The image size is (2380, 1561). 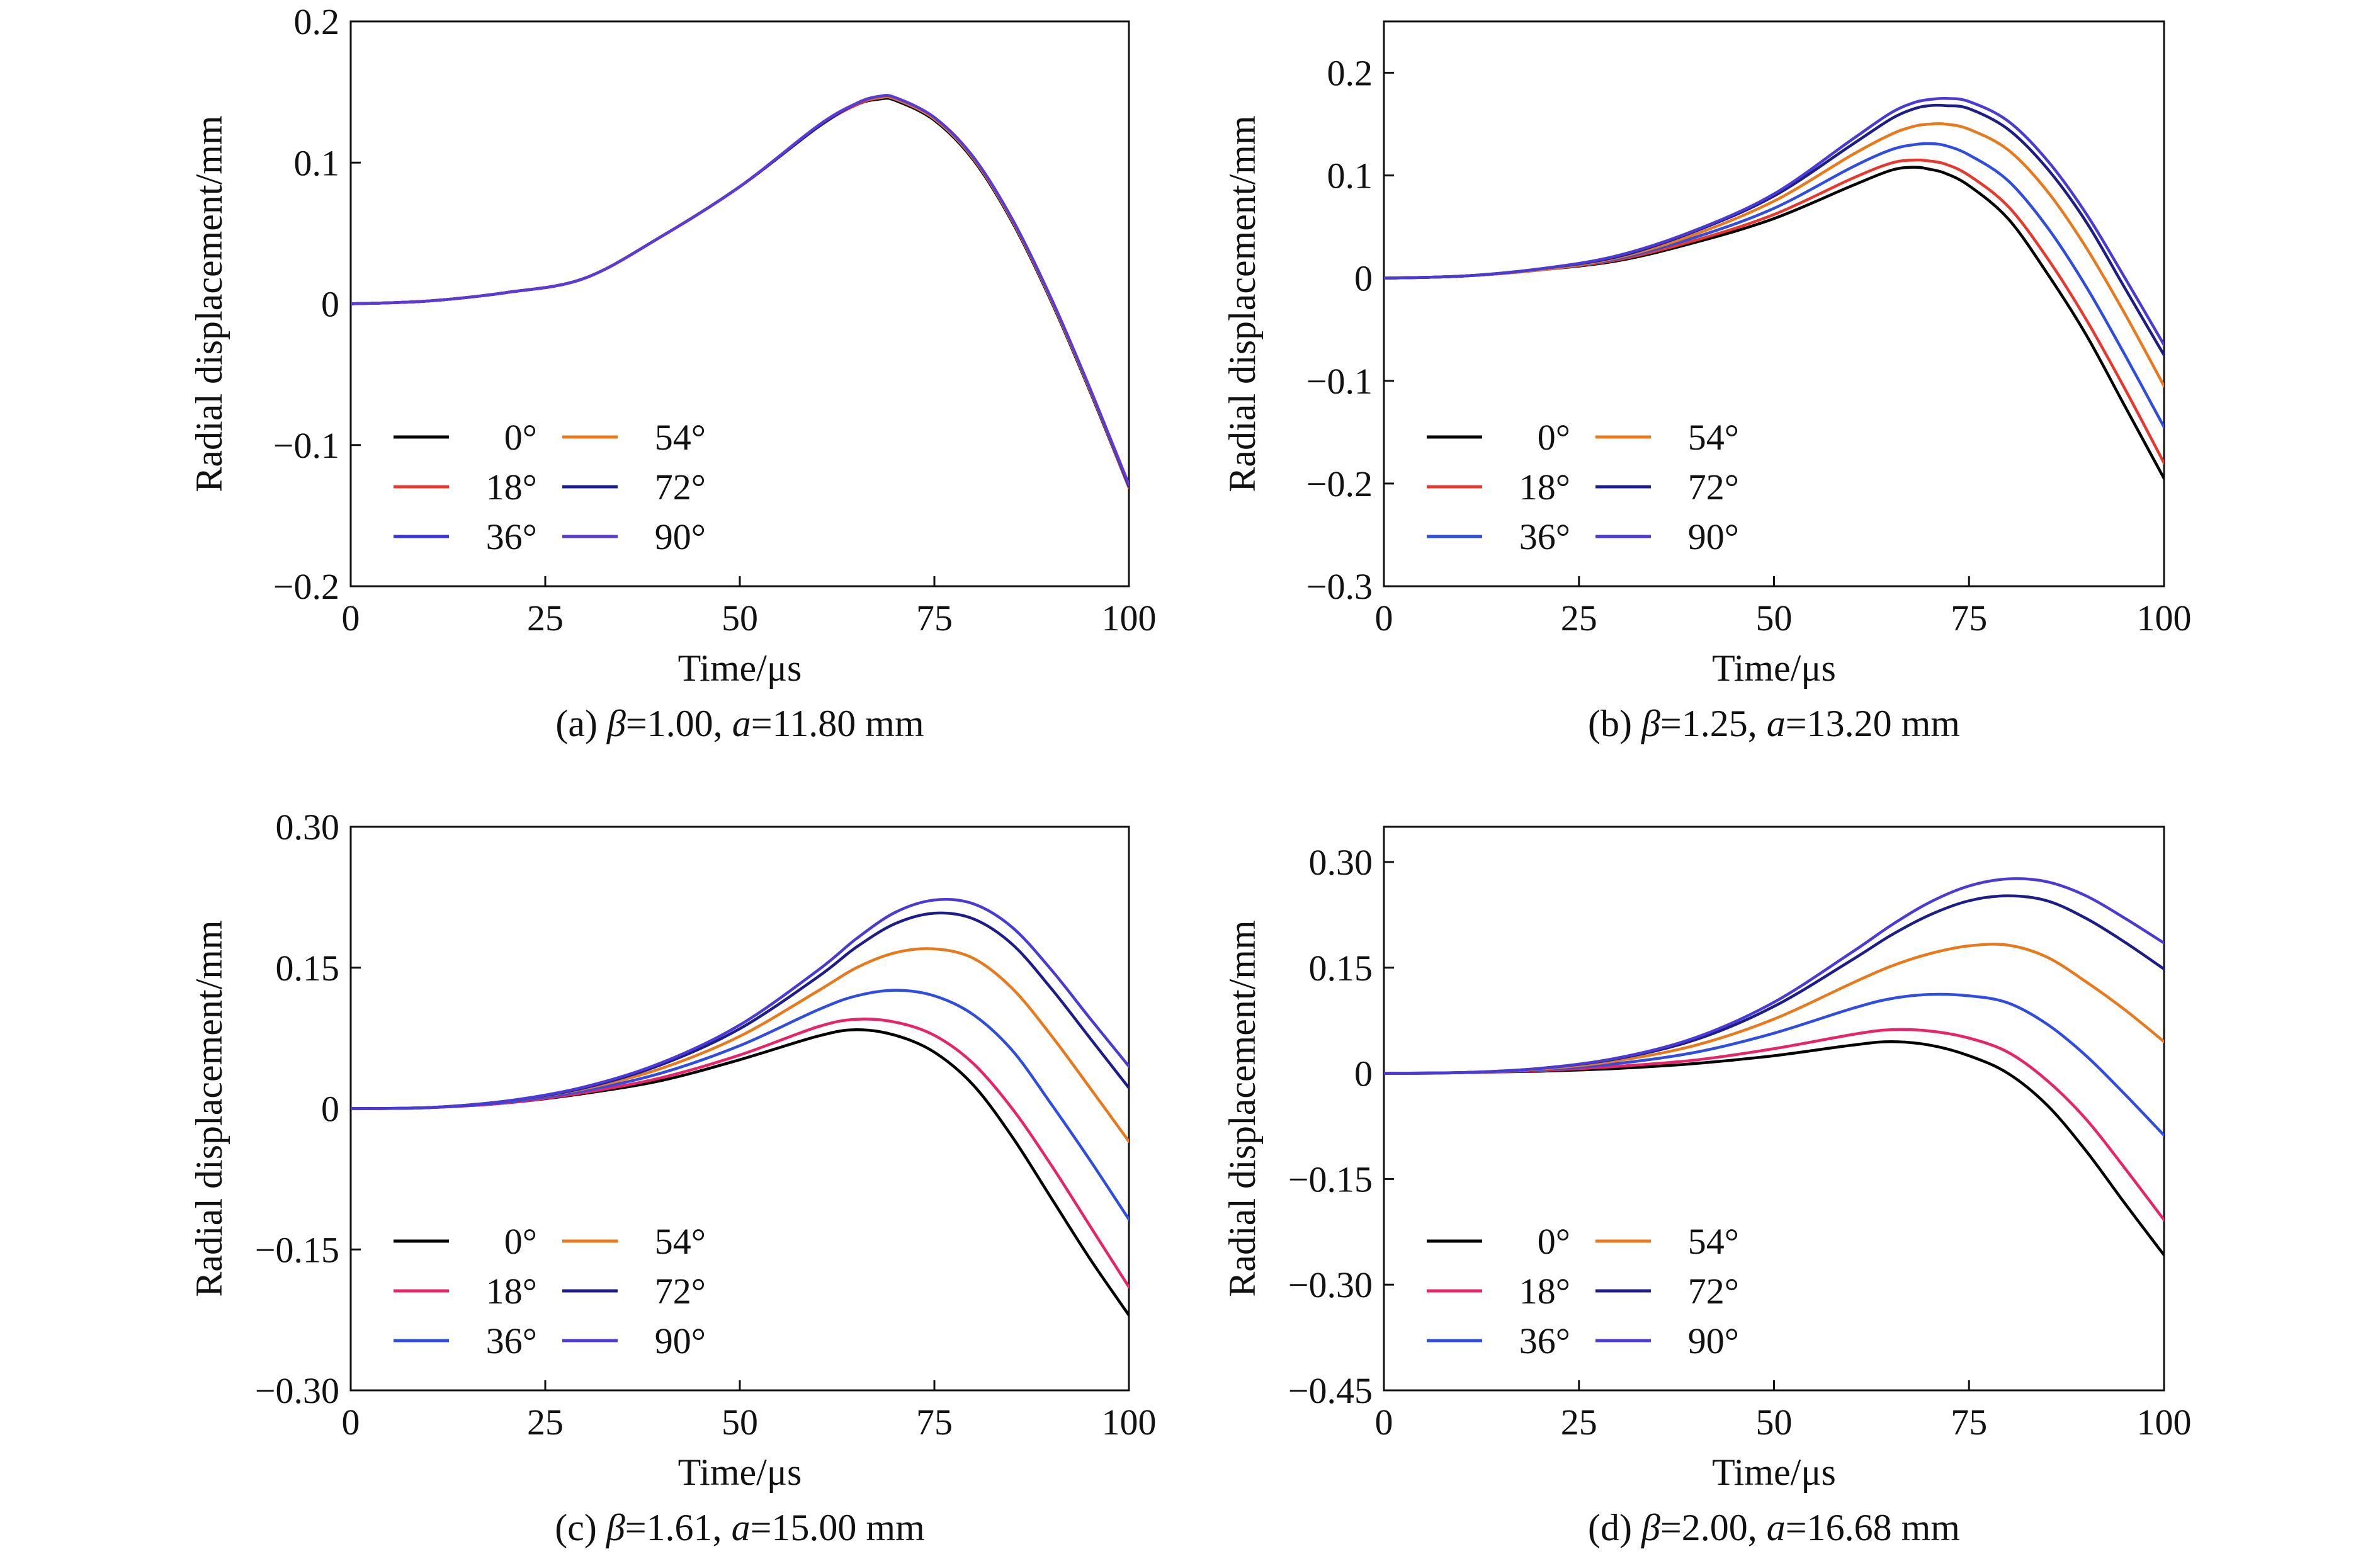 What do you see at coordinates (1330, 1390) in the screenshot?
I see `y-tick-label: −0.45` at bounding box center [1330, 1390].